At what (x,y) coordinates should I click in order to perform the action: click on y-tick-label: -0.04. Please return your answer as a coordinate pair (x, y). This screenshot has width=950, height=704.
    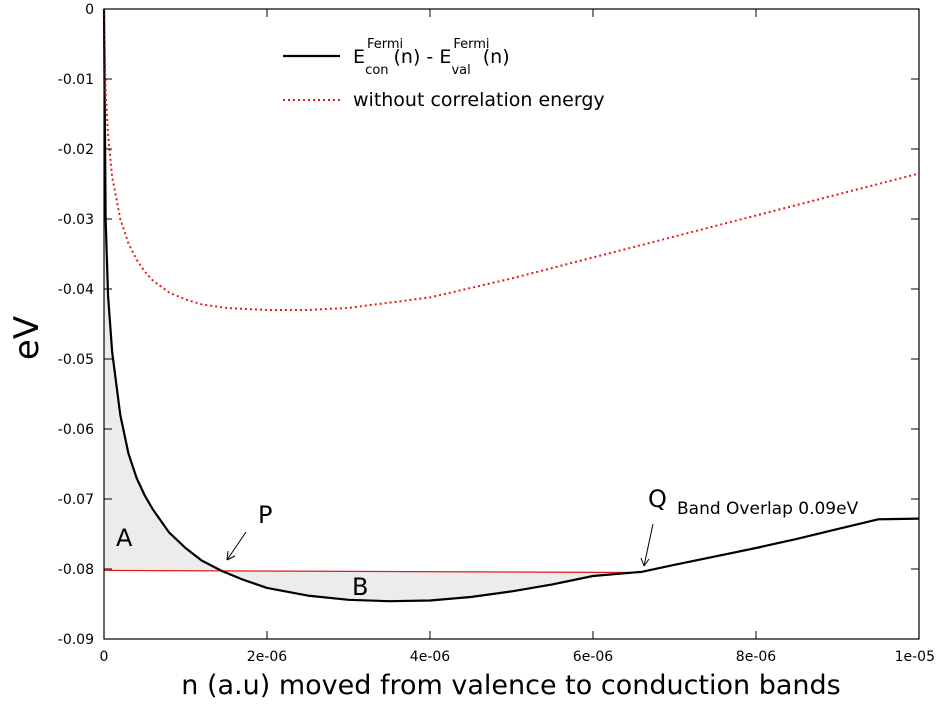
    Looking at the image, I should click on (76, 290).